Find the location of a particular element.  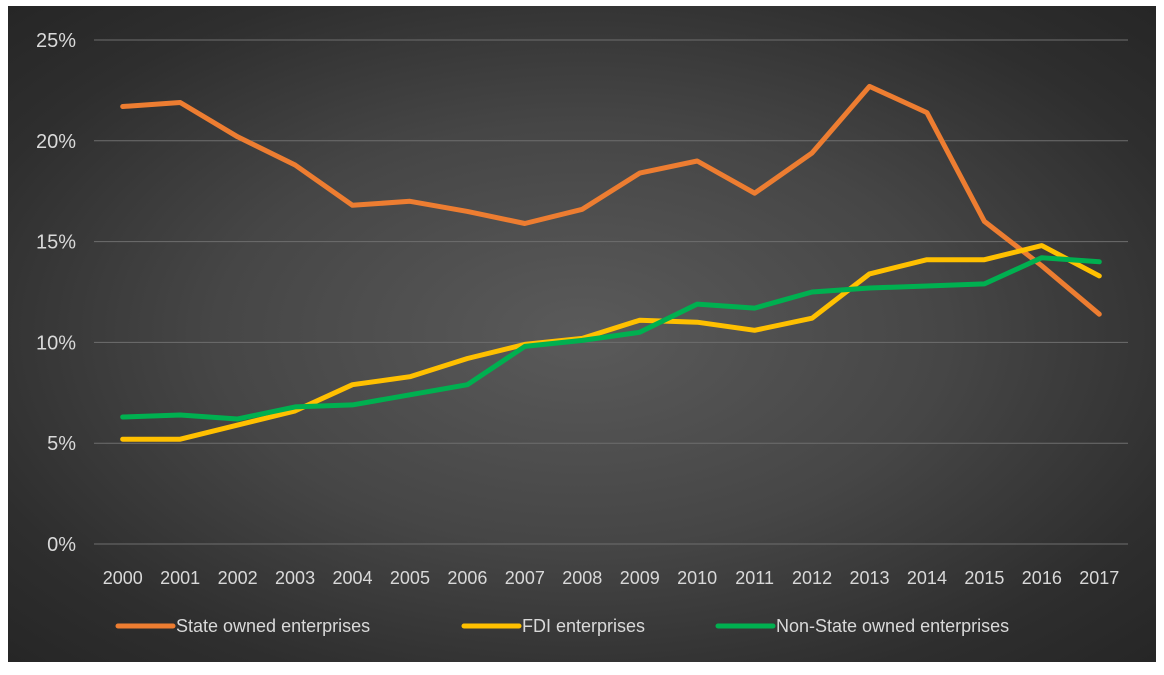

x-tick-label: 2017 is located at coordinates (1099, 578).